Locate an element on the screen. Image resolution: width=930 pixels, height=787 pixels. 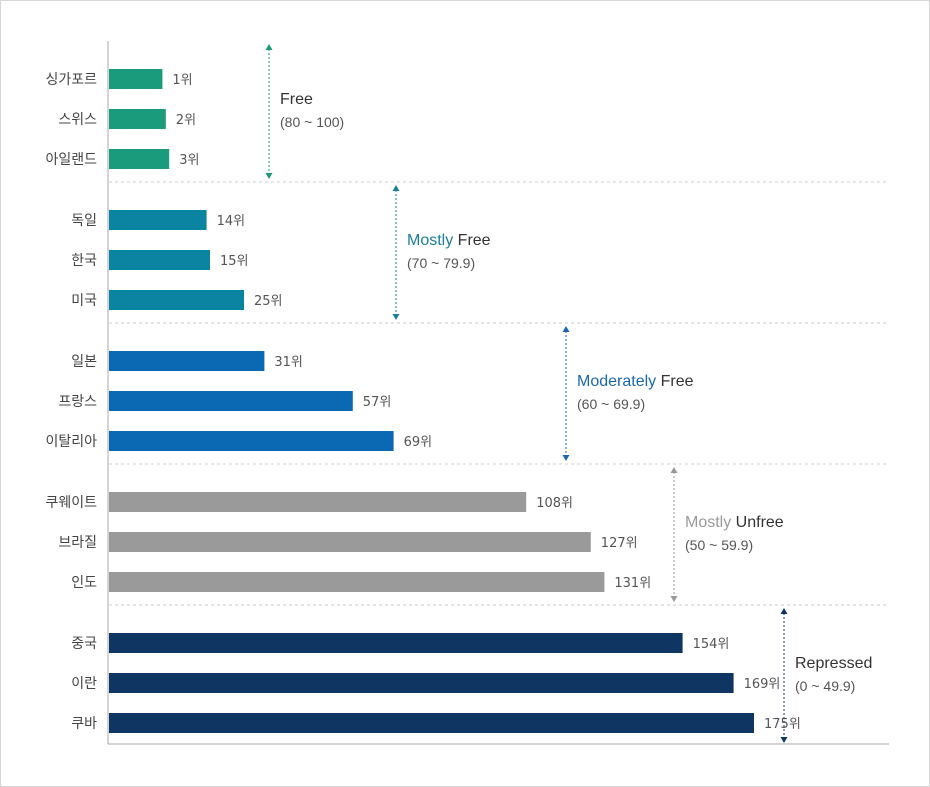
category-label: 브라질 is located at coordinates (77, 543).